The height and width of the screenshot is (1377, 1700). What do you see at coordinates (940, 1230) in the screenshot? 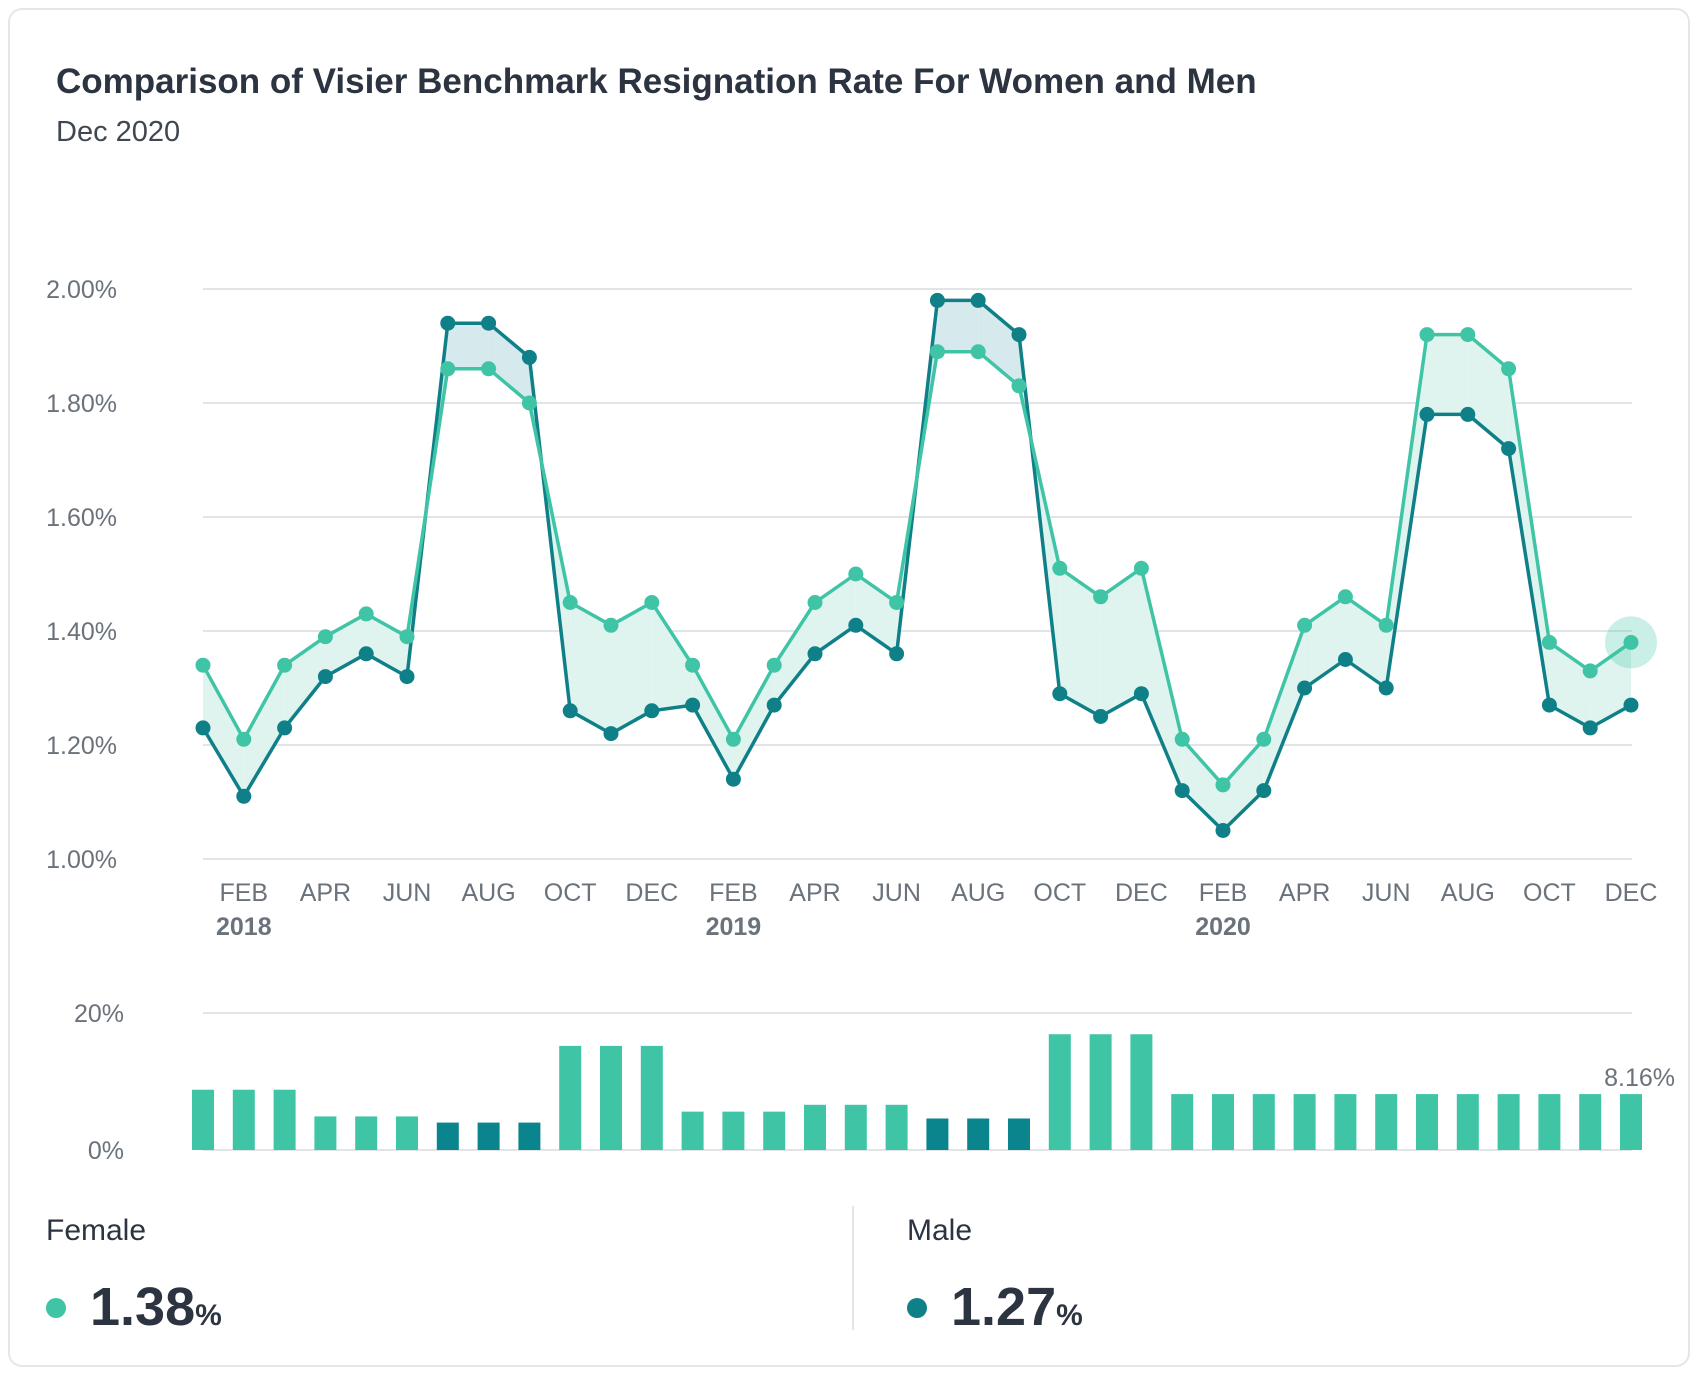
I see `legend-male-label: Male` at bounding box center [940, 1230].